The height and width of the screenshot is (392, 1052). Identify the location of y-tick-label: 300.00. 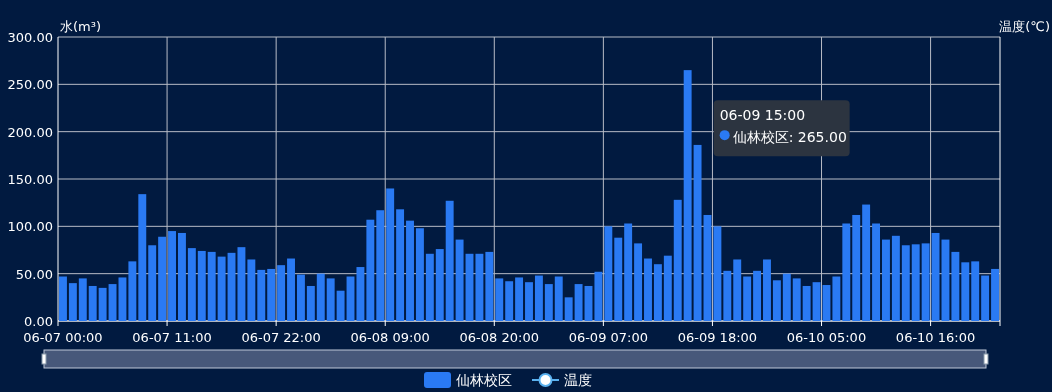
(30, 37).